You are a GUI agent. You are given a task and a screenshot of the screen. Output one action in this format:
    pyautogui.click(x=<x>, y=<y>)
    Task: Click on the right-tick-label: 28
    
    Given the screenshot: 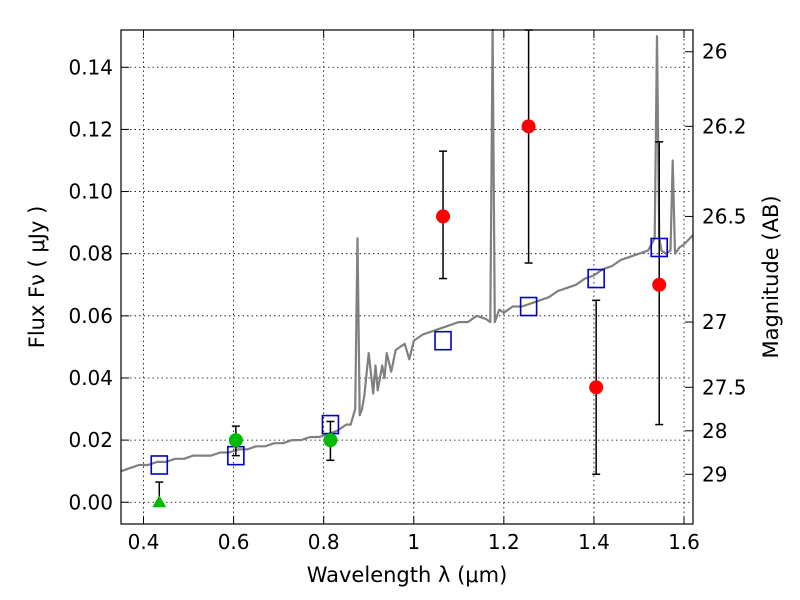 What is the action you would take?
    pyautogui.click(x=714, y=431)
    